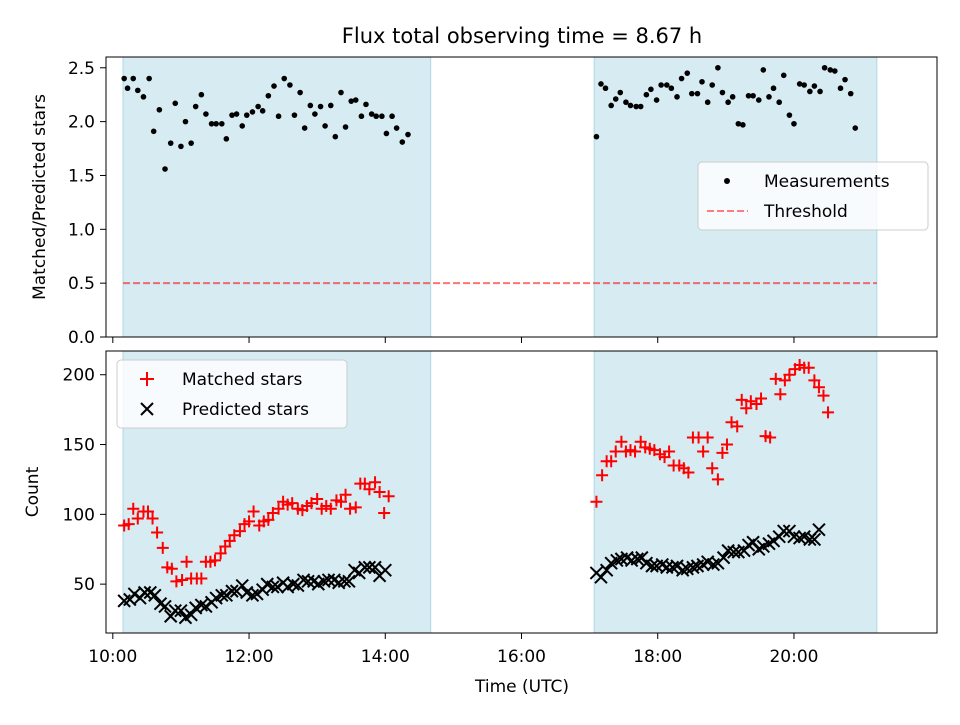 The height and width of the screenshot is (725, 960). What do you see at coordinates (81, 123) in the screenshot?
I see `y-tick-label: 2.0` at bounding box center [81, 123].